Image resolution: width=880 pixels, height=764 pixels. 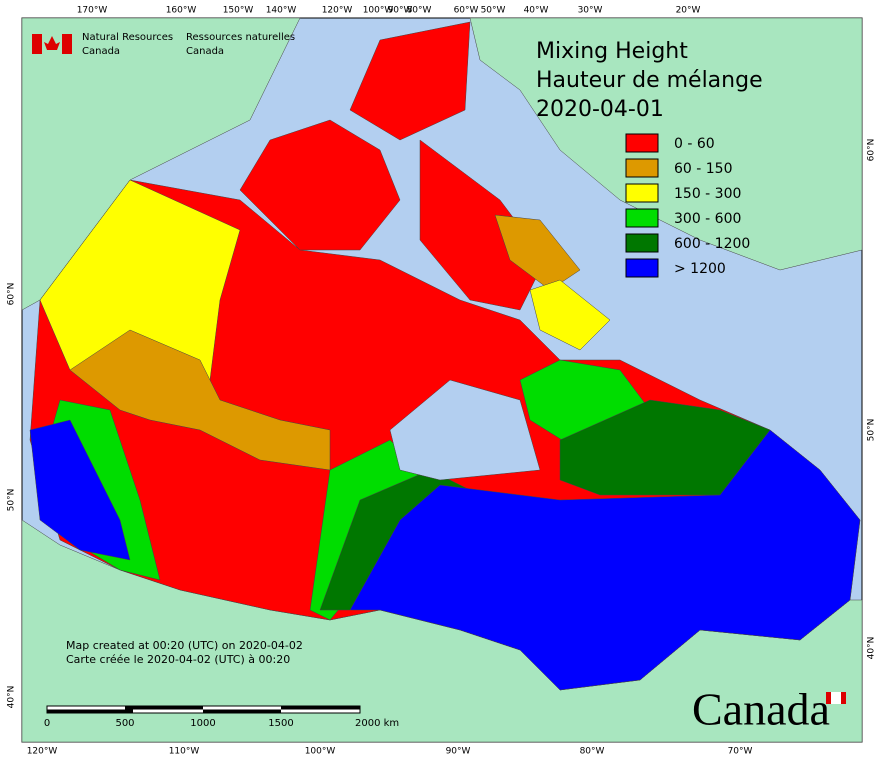 I want to click on map-title: 2020-04-01, so click(x=600, y=109).